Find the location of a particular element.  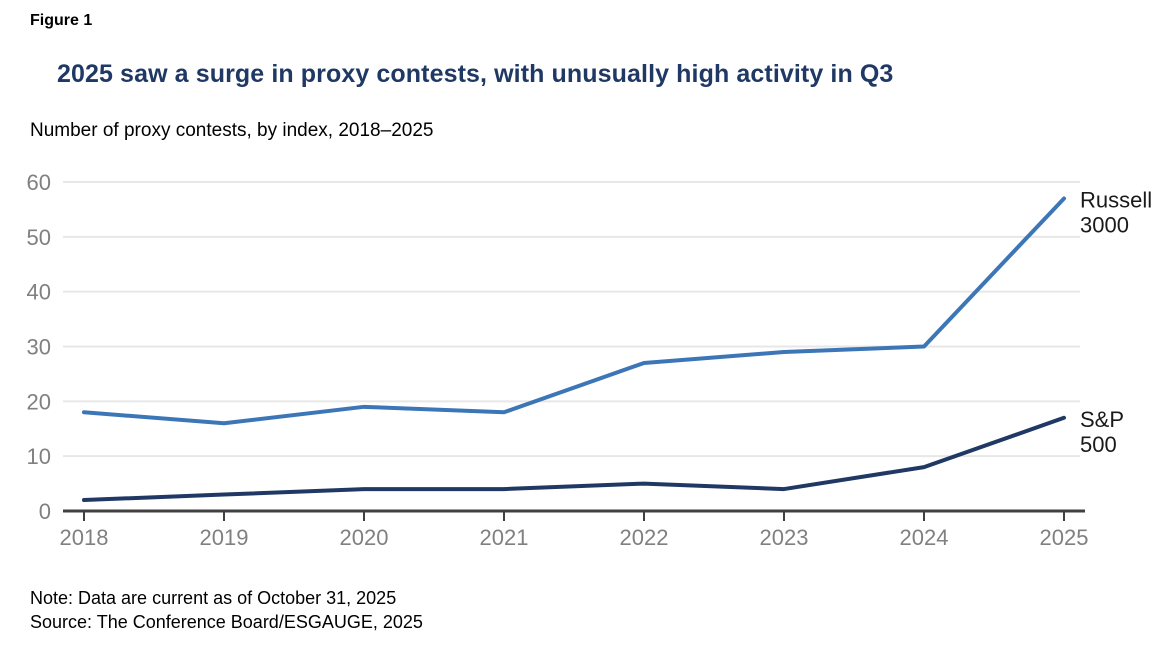

y-axis-label-20: 20 is located at coordinates (39, 401).